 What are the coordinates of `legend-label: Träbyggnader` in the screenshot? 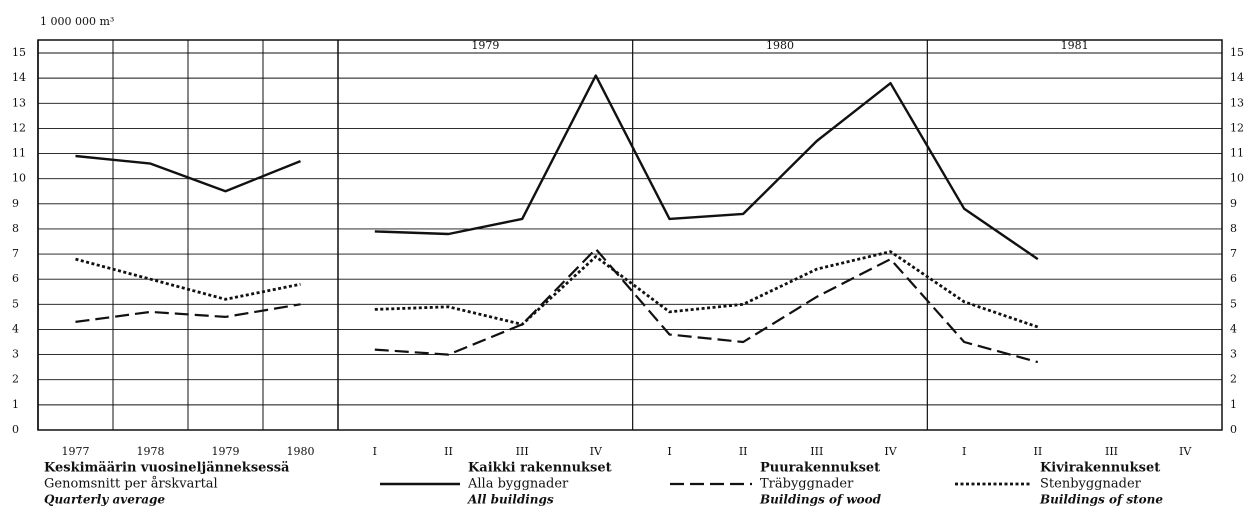 It's located at (807, 484).